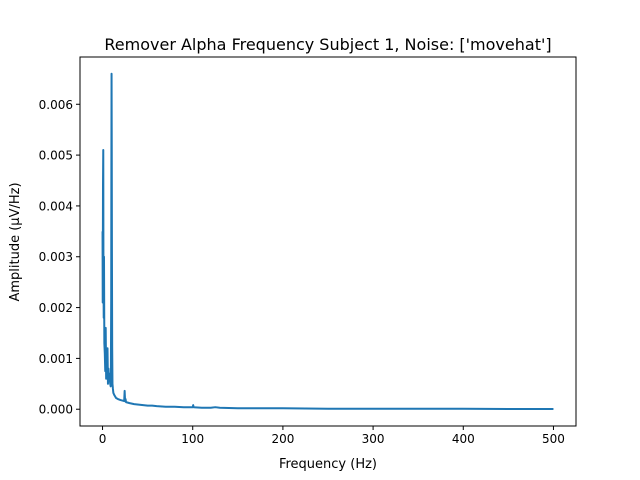  What do you see at coordinates (15, 241) in the screenshot?
I see `y-axis-label: Amplitude (μV/Hz)` at bounding box center [15, 241].